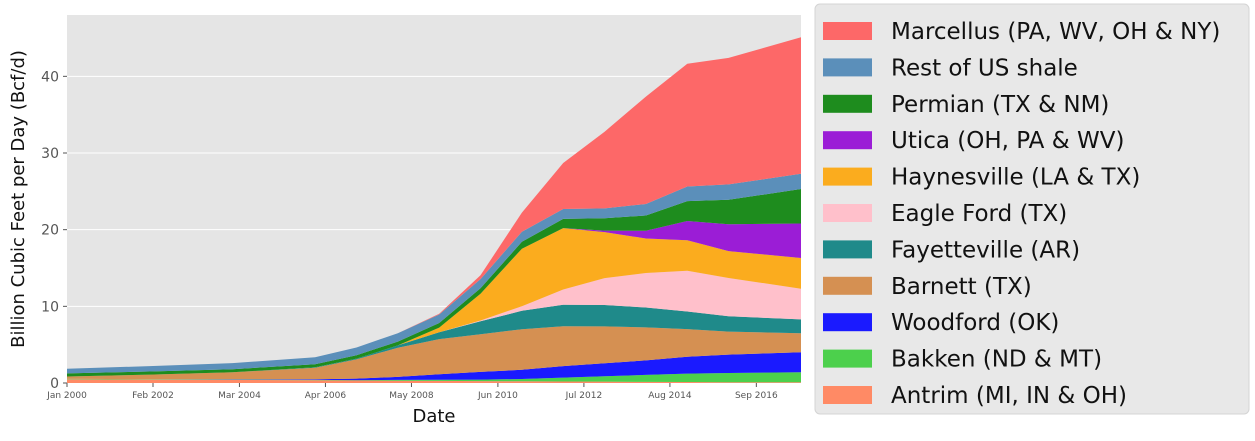 This screenshot has width=1255, height=441. I want to click on legend-label: Fayetteville (AR), so click(985, 250).